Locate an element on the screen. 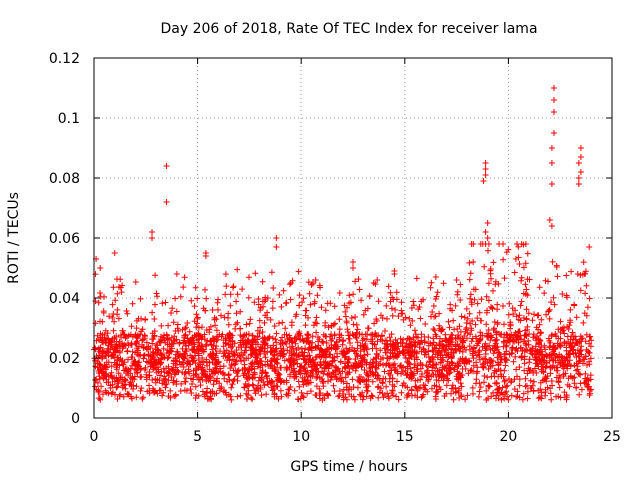 This screenshot has height=480, width=640. y-tick-label: 0.02 is located at coordinates (64, 359).